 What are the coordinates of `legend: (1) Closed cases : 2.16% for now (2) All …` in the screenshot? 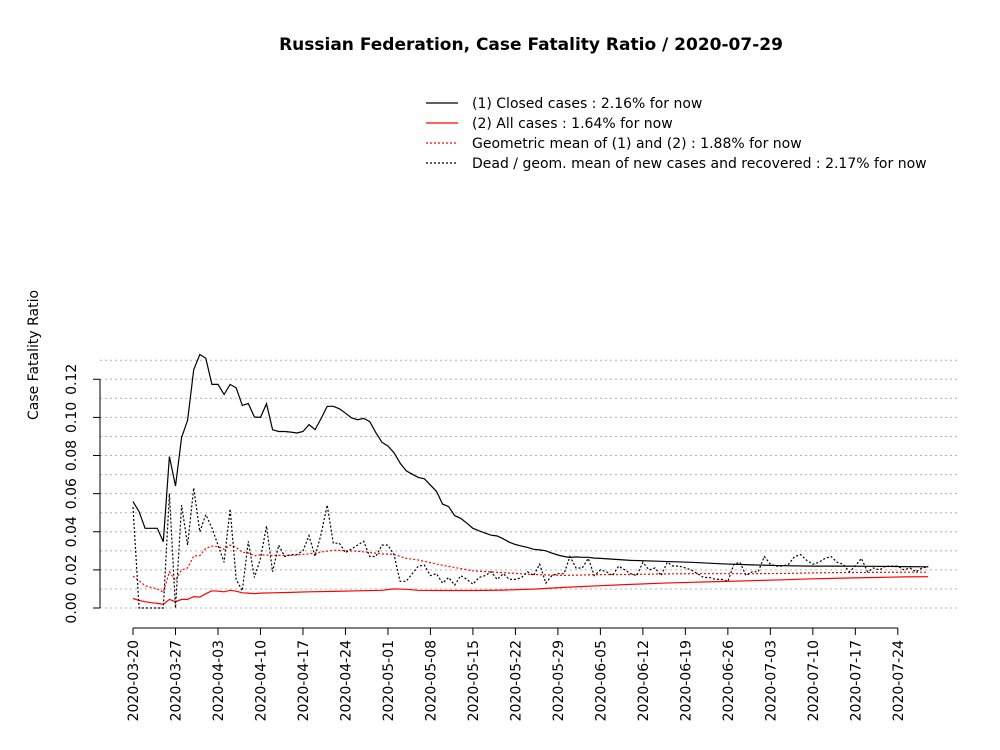 It's located at (676, 134).